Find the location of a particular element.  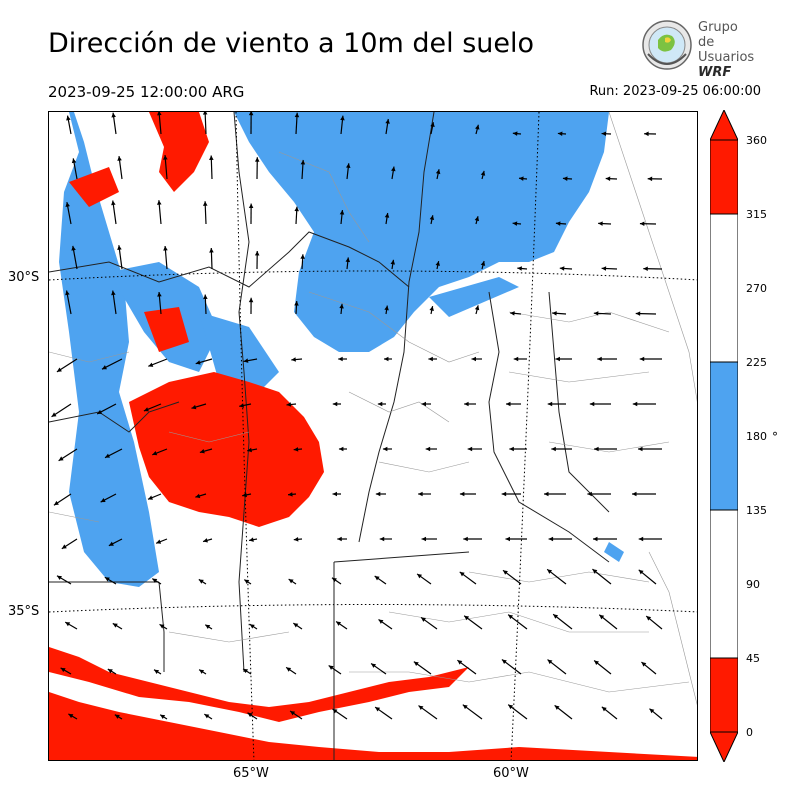

lon-label-65w: 65°W is located at coordinates (251, 773).